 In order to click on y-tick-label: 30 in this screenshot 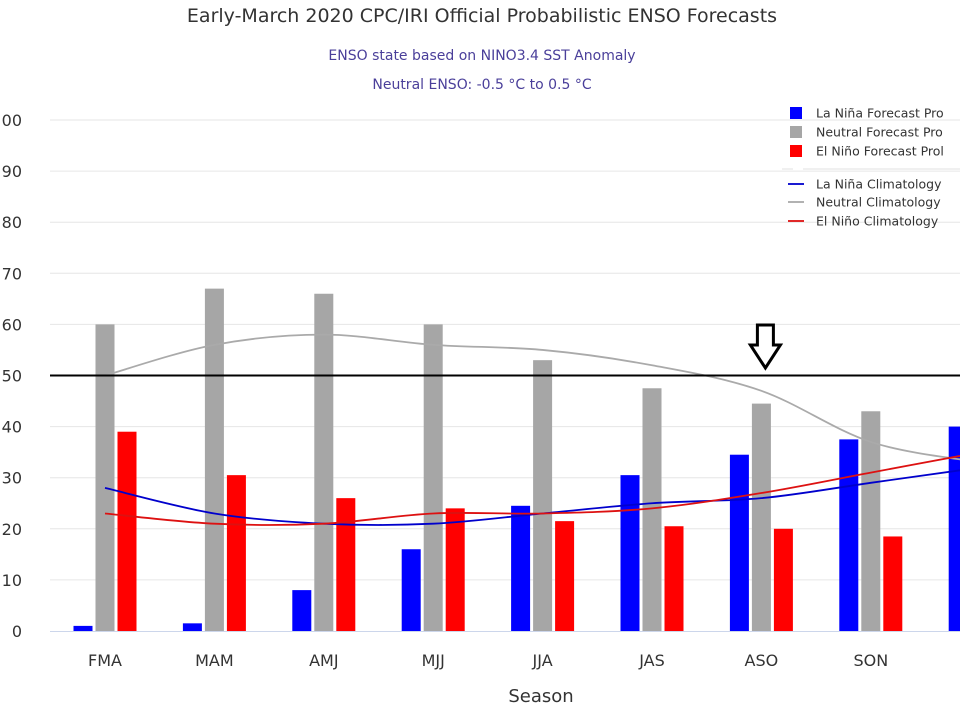, I will do `click(12, 478)`.